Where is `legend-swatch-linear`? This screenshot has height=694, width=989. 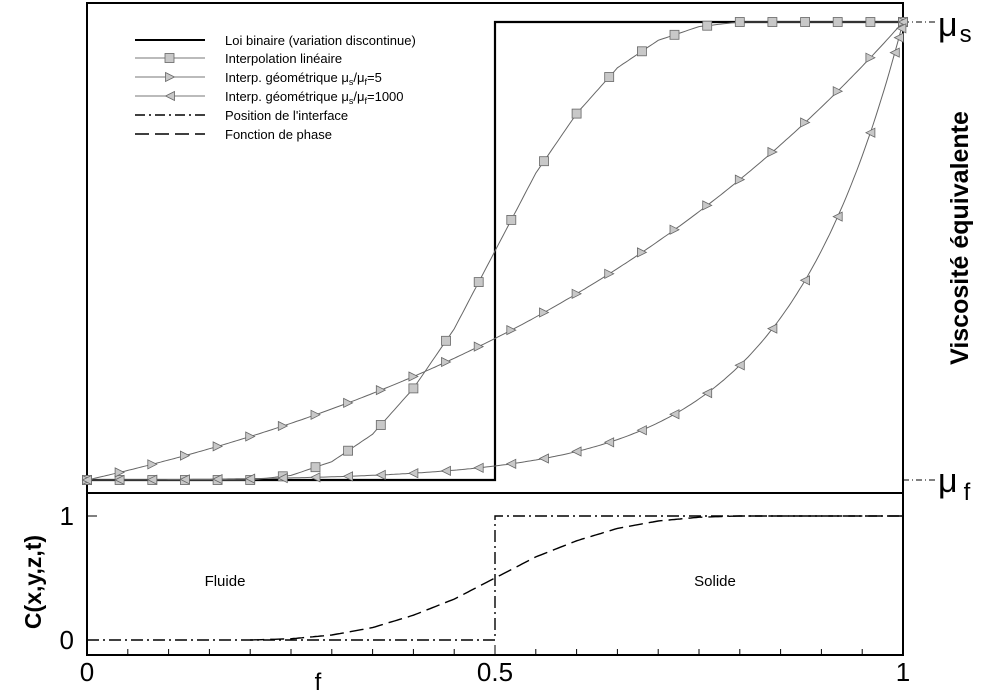
legend-swatch-linear is located at coordinates (170, 58).